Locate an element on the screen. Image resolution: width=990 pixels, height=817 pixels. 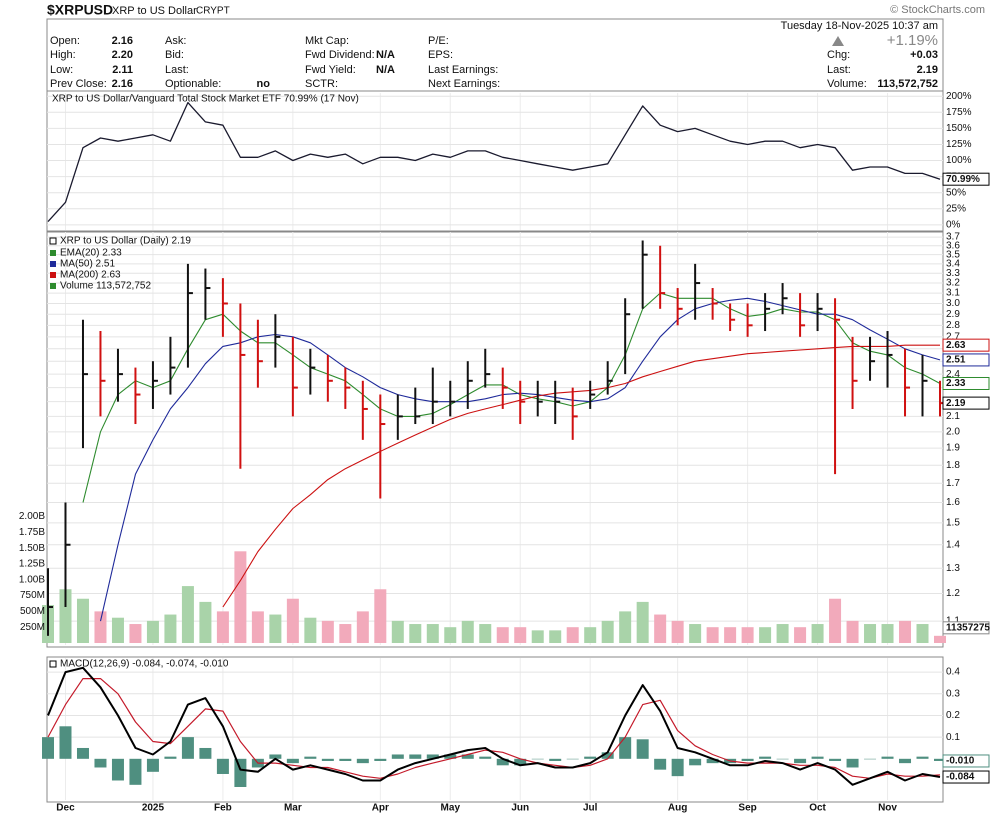
field-label: Optionable: is located at coordinates (193, 84).